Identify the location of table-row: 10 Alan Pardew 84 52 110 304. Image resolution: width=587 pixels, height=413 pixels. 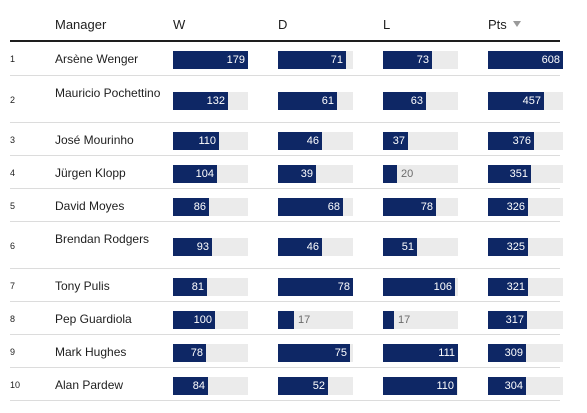
(286, 384).